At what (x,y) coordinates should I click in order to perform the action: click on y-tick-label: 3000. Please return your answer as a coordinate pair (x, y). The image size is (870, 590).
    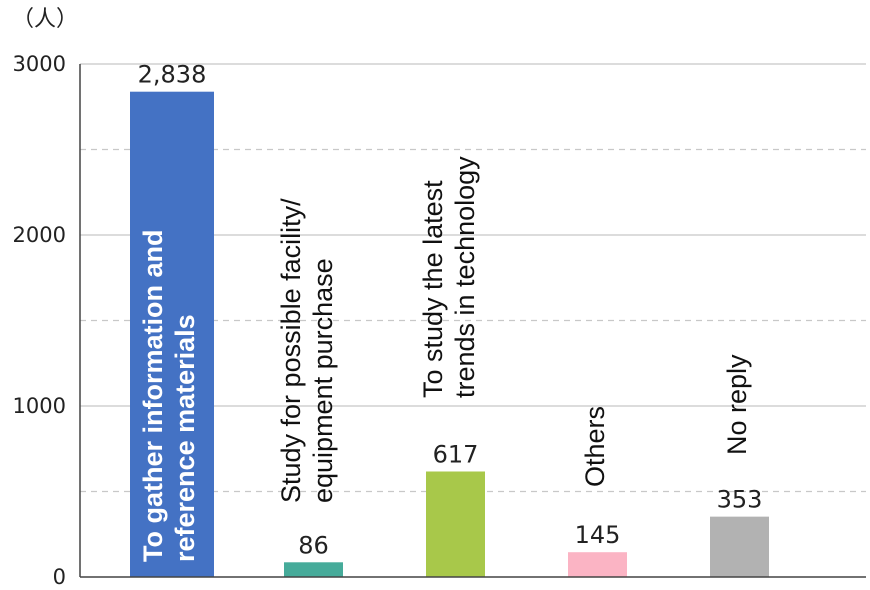
    Looking at the image, I should click on (39, 64).